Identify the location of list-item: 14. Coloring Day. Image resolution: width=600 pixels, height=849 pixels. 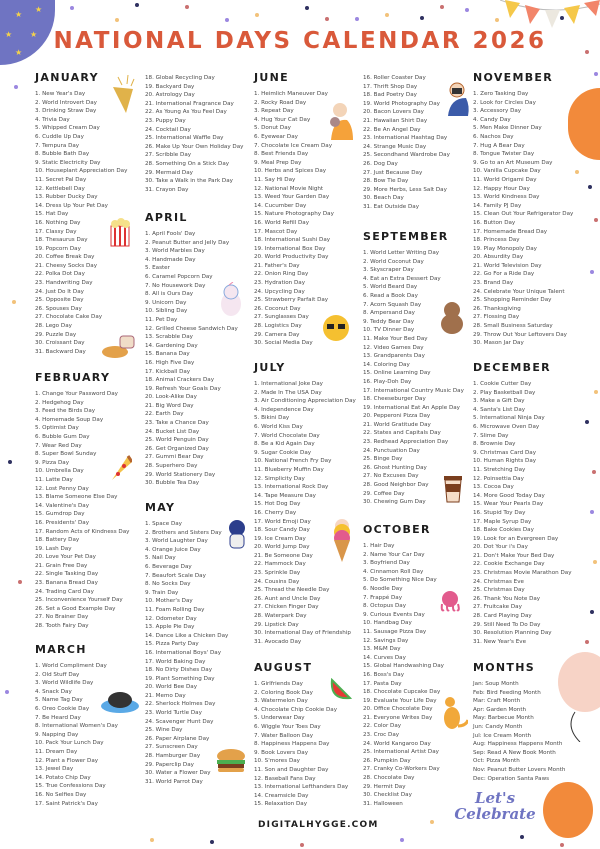
(386, 364).